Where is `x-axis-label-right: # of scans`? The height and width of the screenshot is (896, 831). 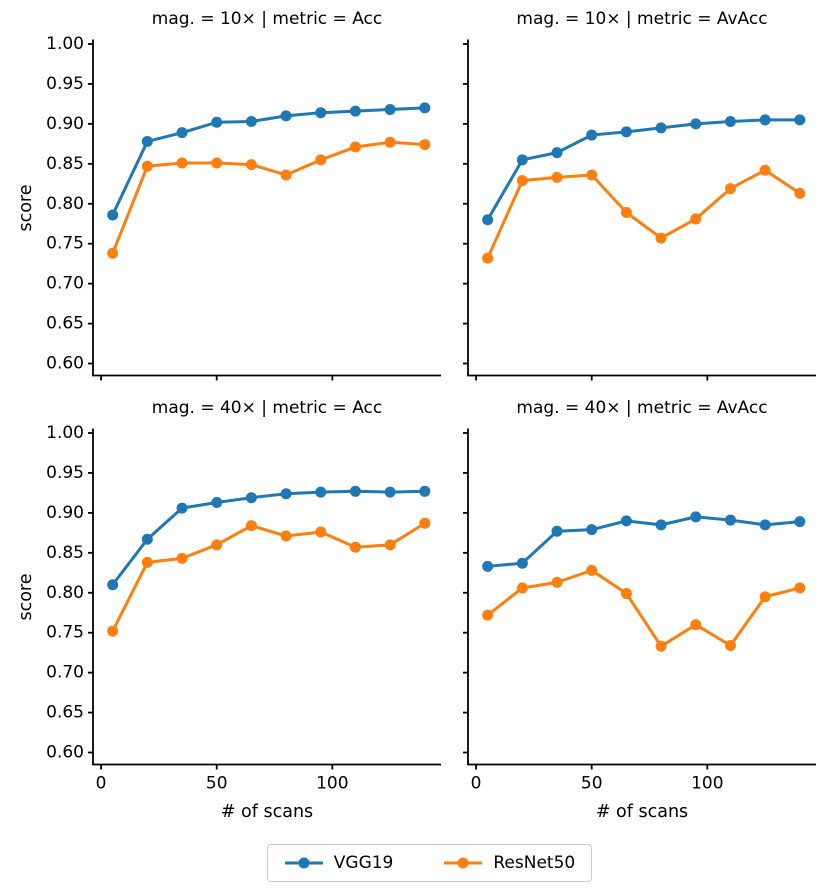
x-axis-label-right: # of scans is located at coordinates (642, 812).